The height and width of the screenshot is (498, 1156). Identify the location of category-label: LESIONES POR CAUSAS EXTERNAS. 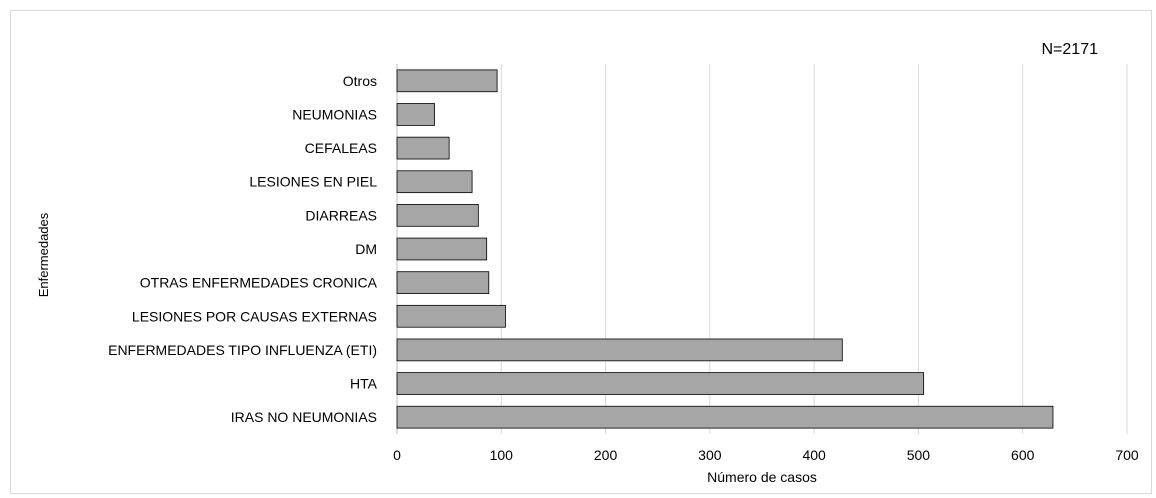
(254, 316).